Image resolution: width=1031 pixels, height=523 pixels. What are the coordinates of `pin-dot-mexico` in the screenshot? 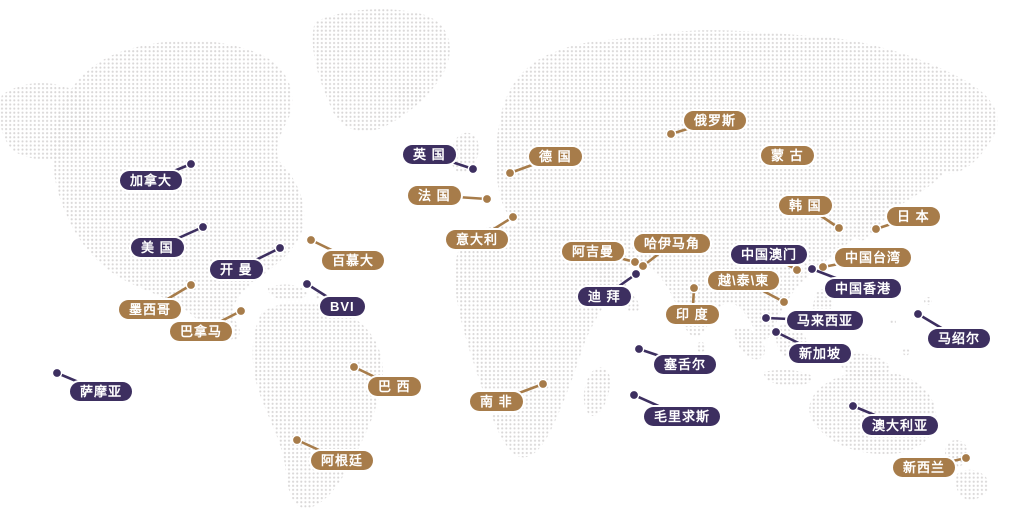 It's located at (191, 285).